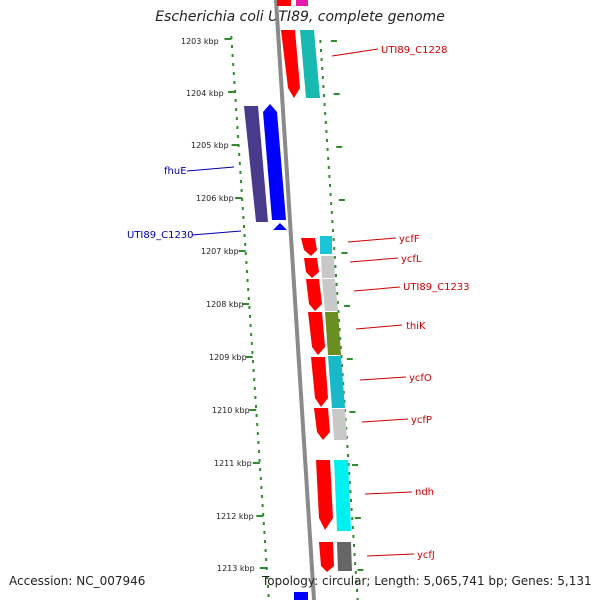  I want to click on gene-block-fhuE, so click(256, 164).